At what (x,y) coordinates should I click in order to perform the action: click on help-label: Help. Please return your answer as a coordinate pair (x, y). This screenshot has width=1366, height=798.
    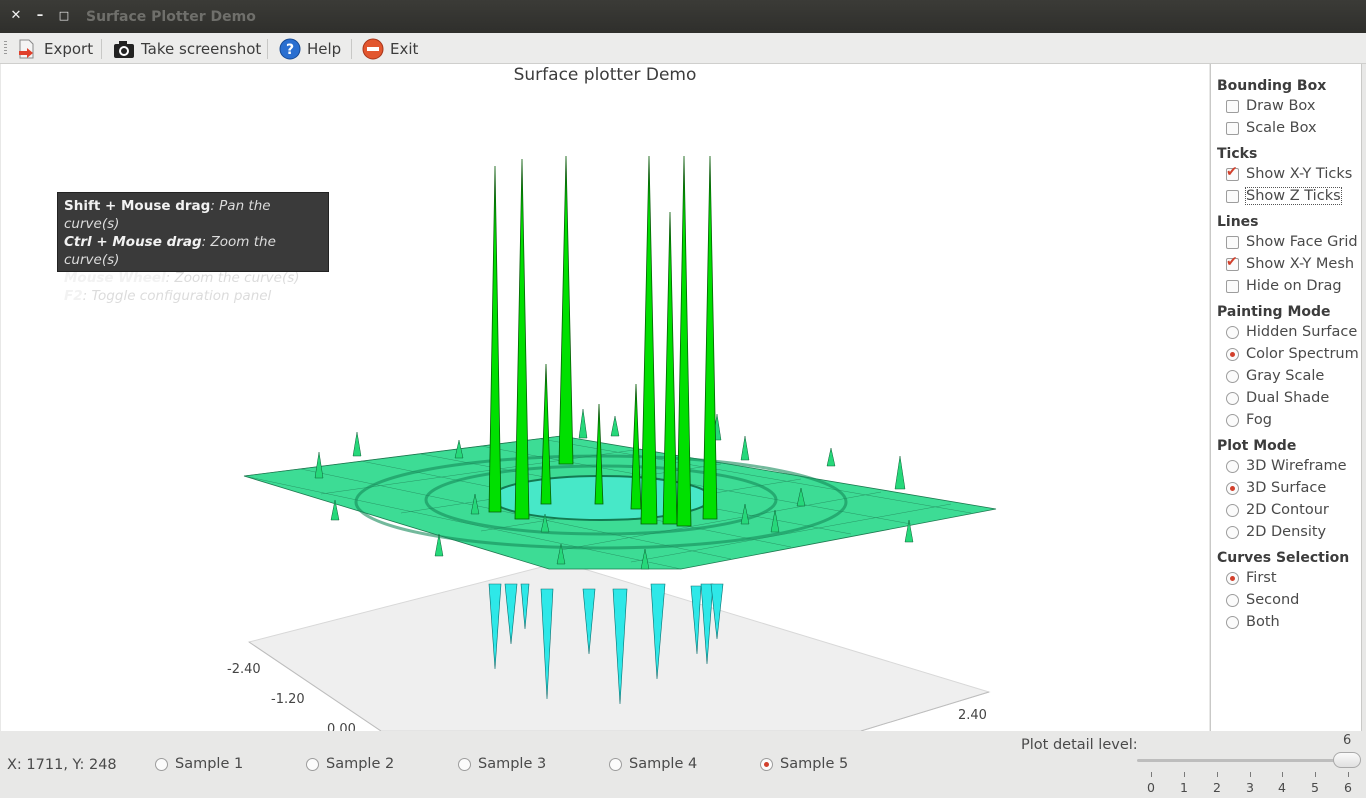
    Looking at the image, I should click on (324, 48).